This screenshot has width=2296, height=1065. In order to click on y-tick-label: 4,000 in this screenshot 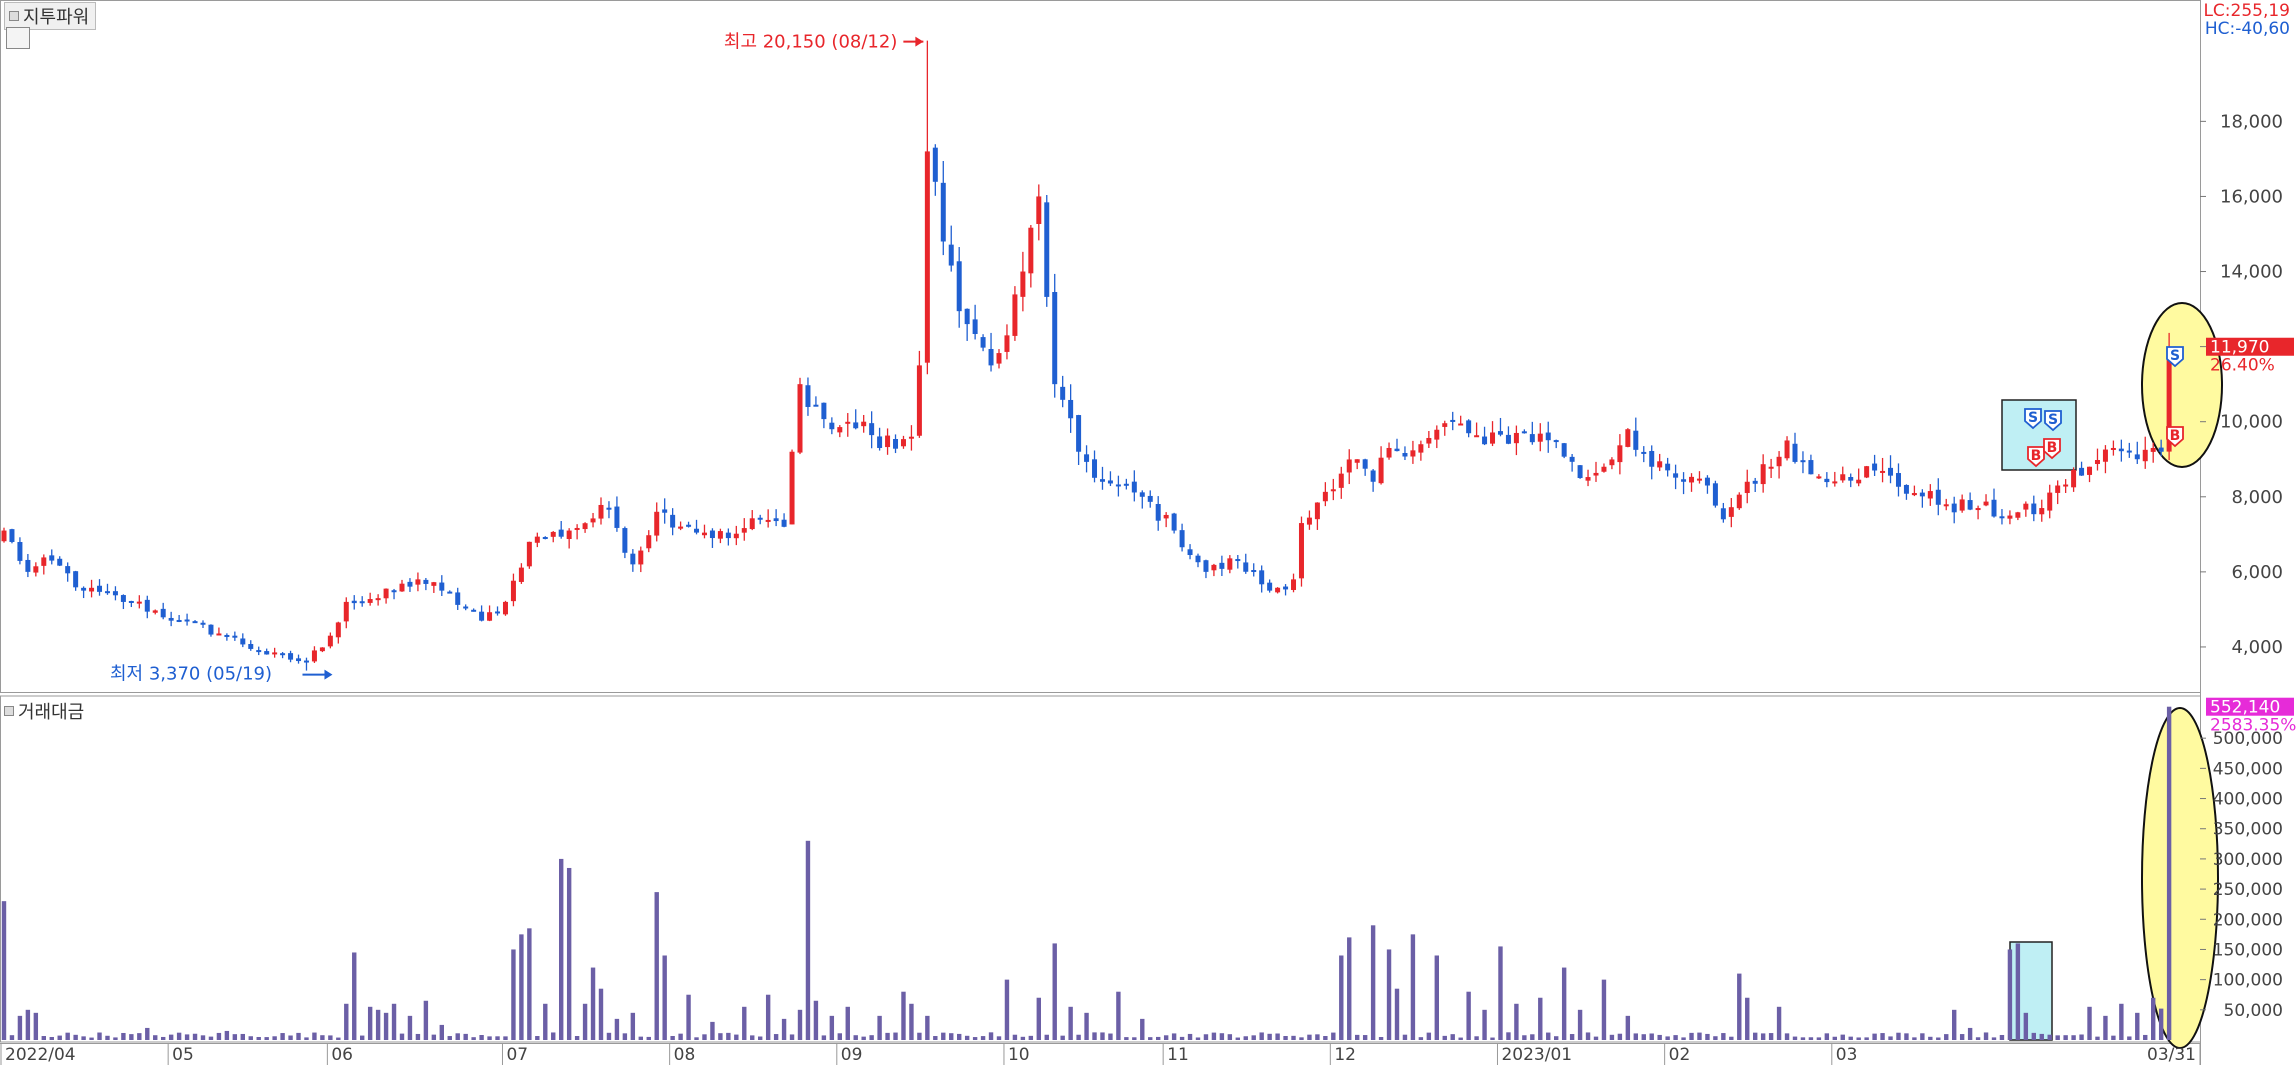, I will do `click(2257, 647)`.